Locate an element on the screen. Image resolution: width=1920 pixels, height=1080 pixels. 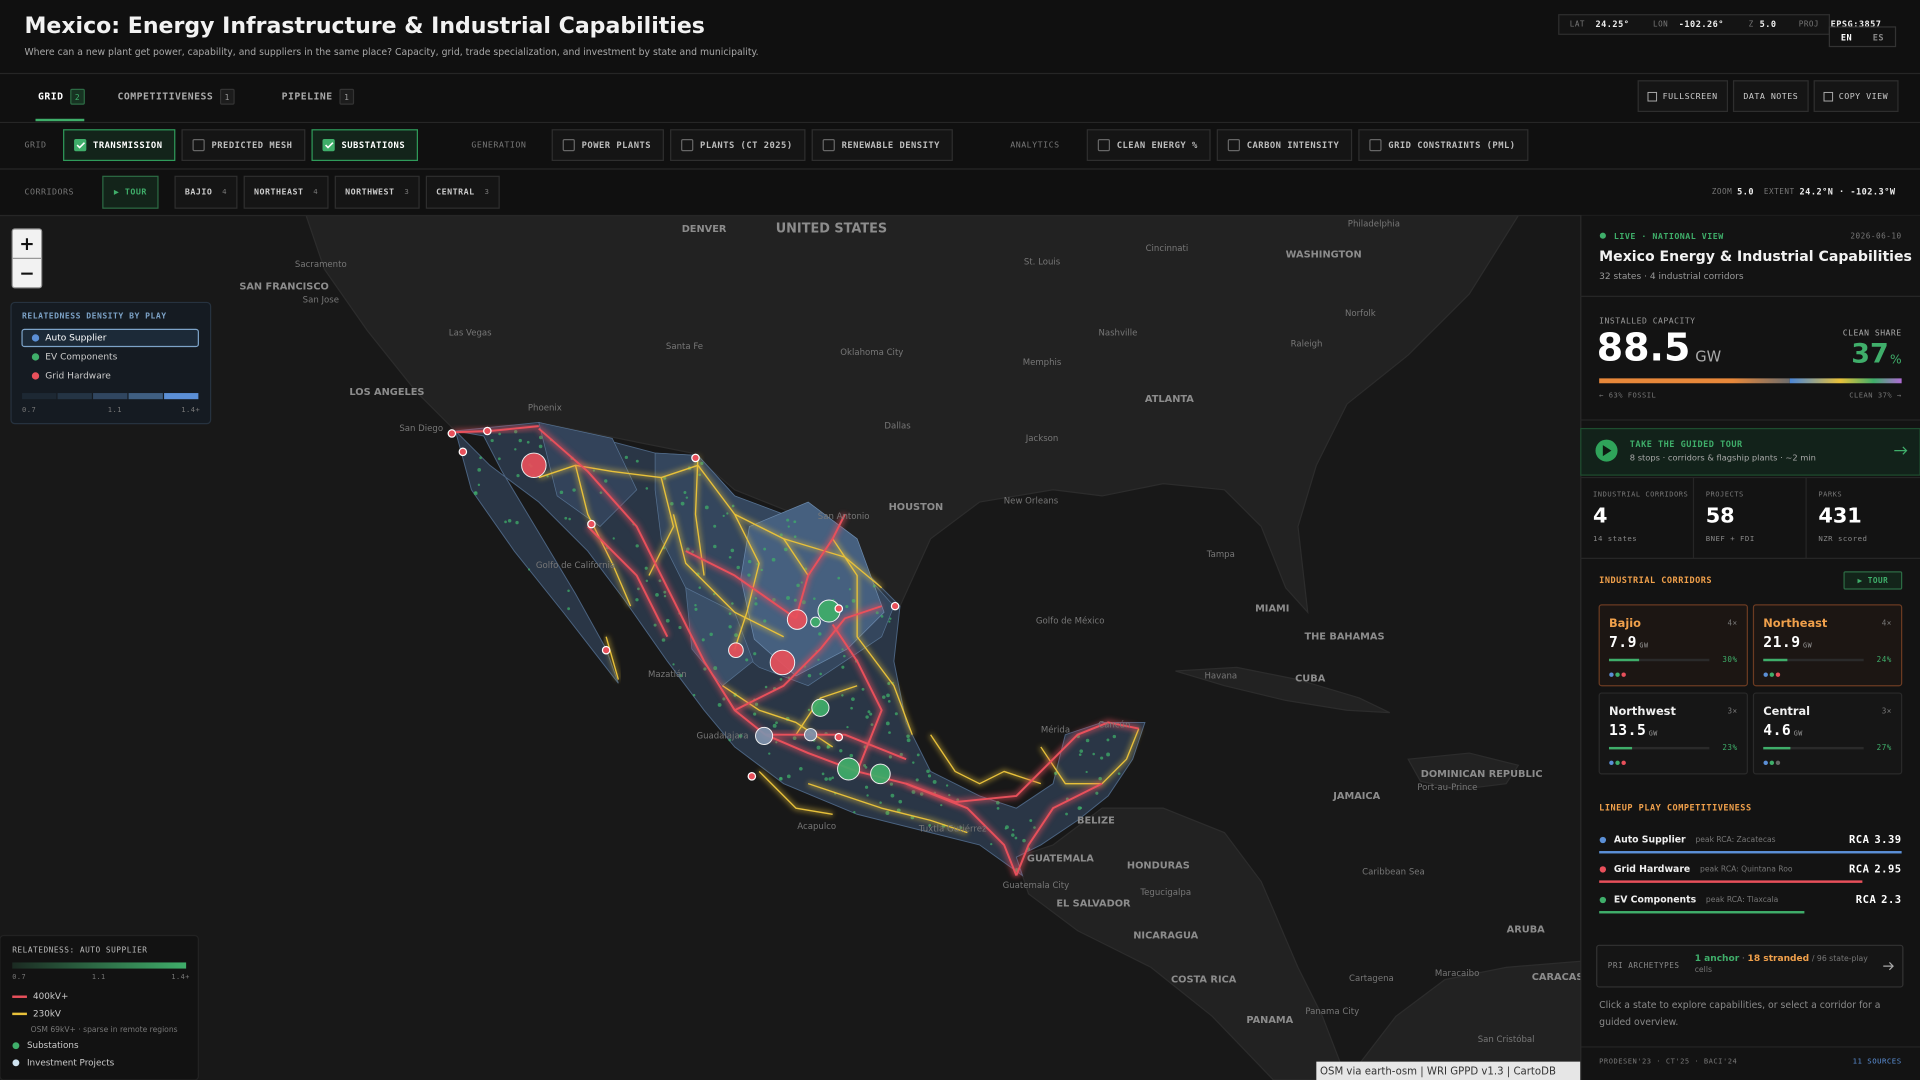
corridor-capacity: 13.5 is located at coordinates (1627, 730).